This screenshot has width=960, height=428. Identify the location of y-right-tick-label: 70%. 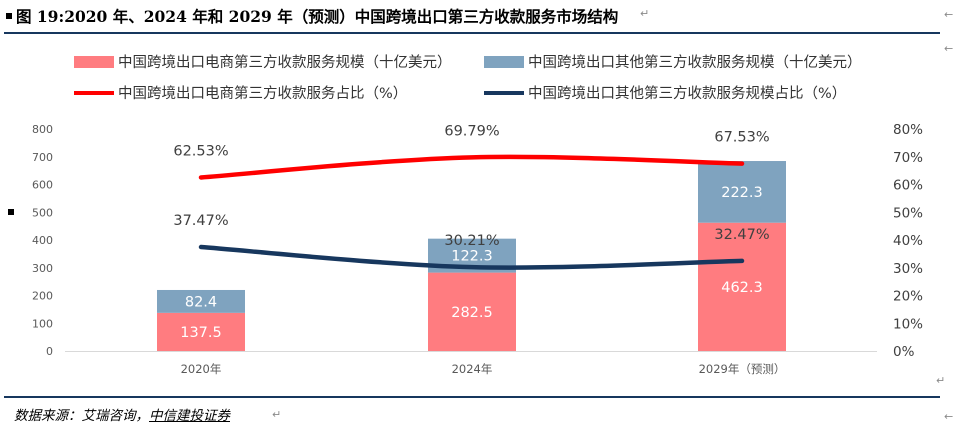
(908, 158).